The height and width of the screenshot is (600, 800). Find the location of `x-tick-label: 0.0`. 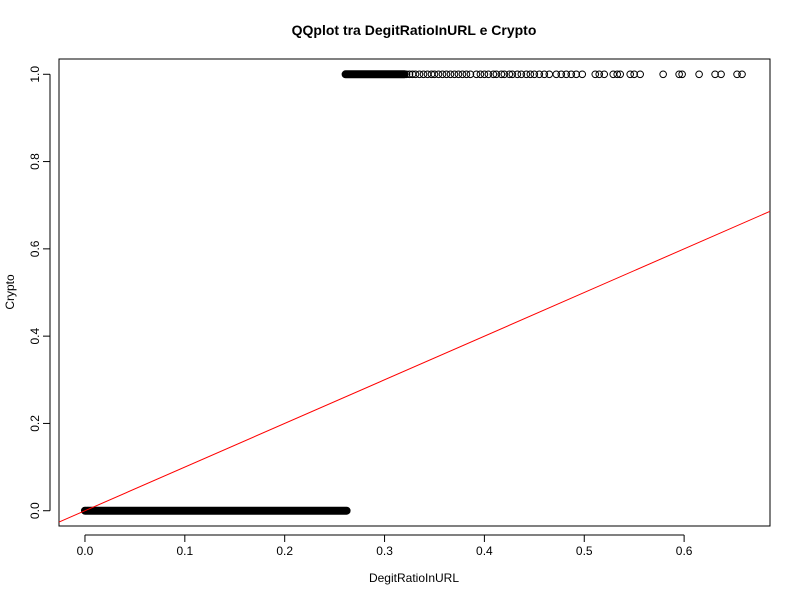

x-tick-label: 0.0 is located at coordinates (85, 551).